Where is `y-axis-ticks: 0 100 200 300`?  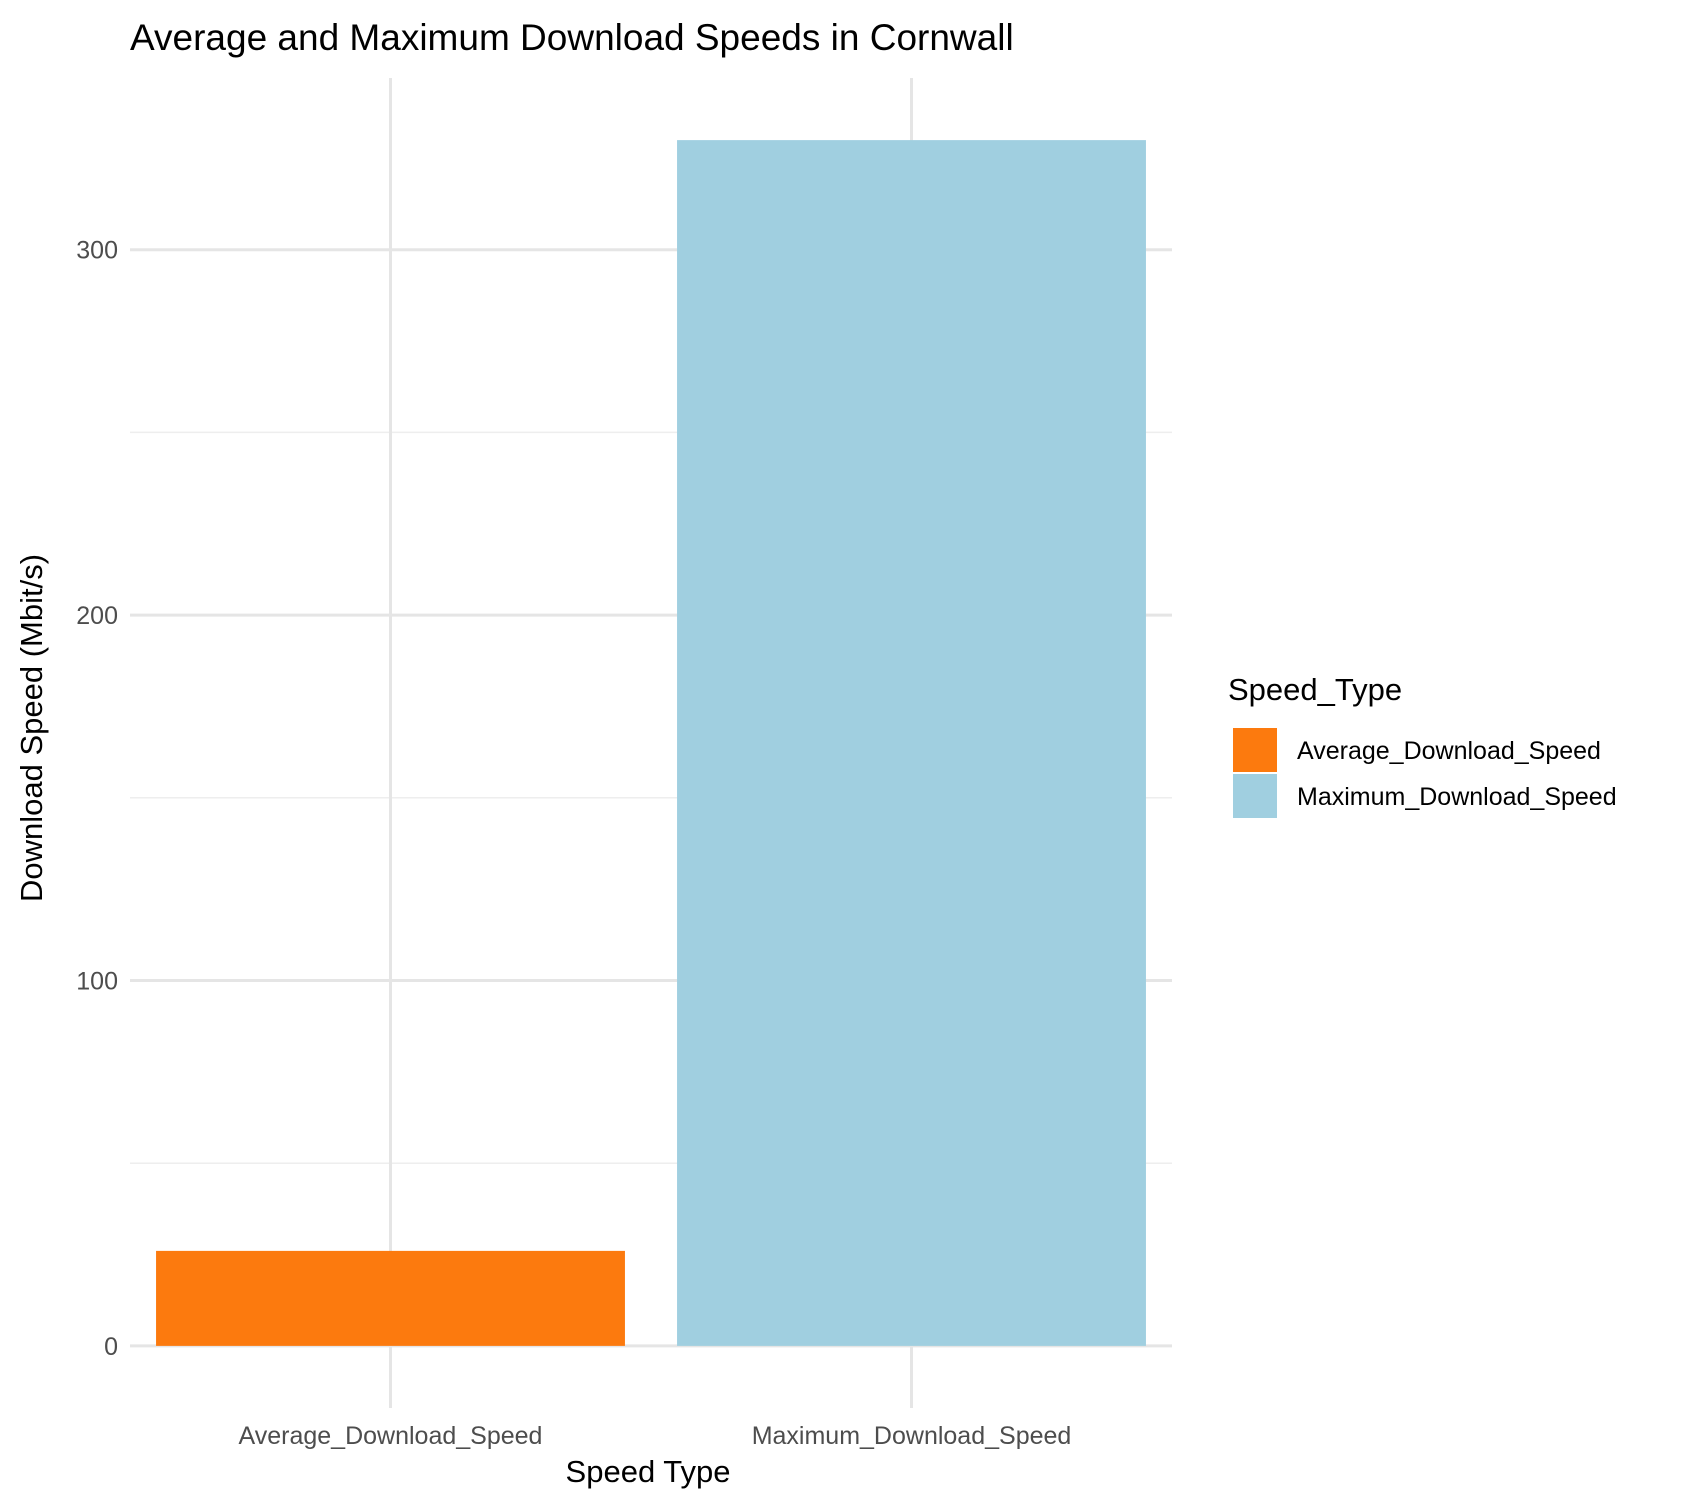
y-axis-ticks: 0 100 200 300 is located at coordinates (97, 799).